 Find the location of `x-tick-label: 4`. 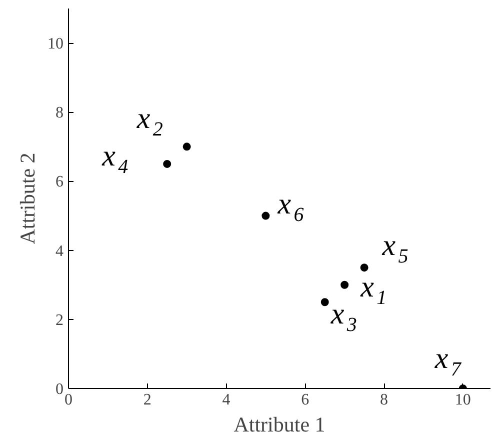

x-tick-label: 4 is located at coordinates (226, 400).